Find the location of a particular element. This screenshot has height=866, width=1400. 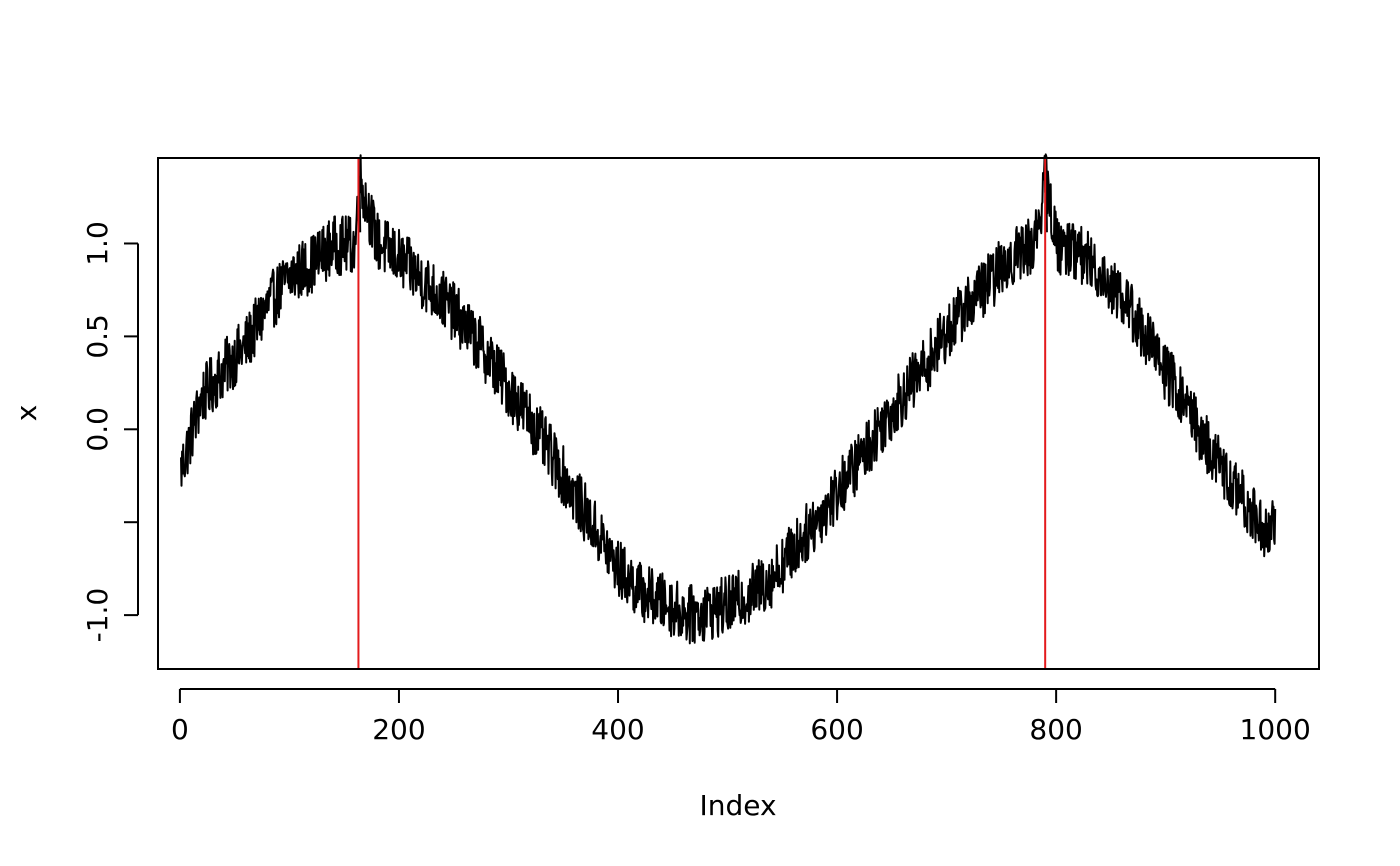

y-tick-label: 0.5 is located at coordinates (97, 336).